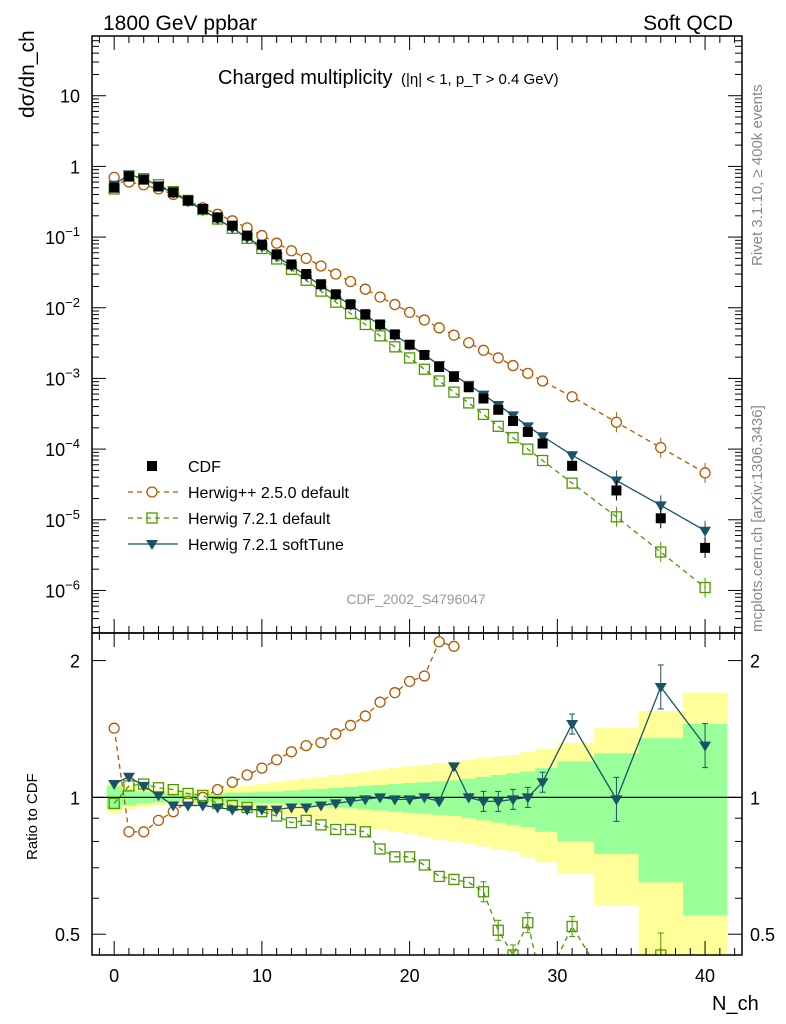 The image size is (786, 1024). What do you see at coordinates (72, 514) in the screenshot?
I see `tick-exponent: −5` at bounding box center [72, 514].